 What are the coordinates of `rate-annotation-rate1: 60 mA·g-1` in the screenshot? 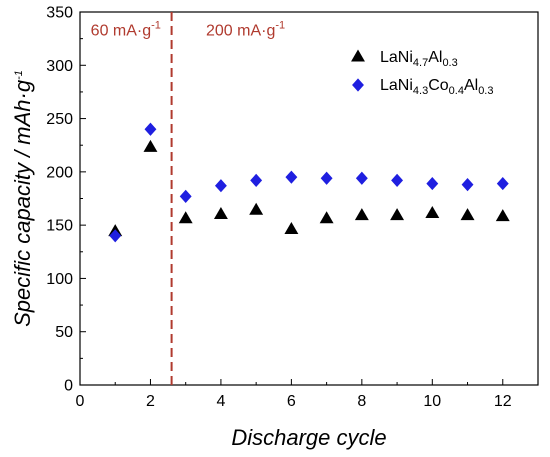 It's located at (126, 29).